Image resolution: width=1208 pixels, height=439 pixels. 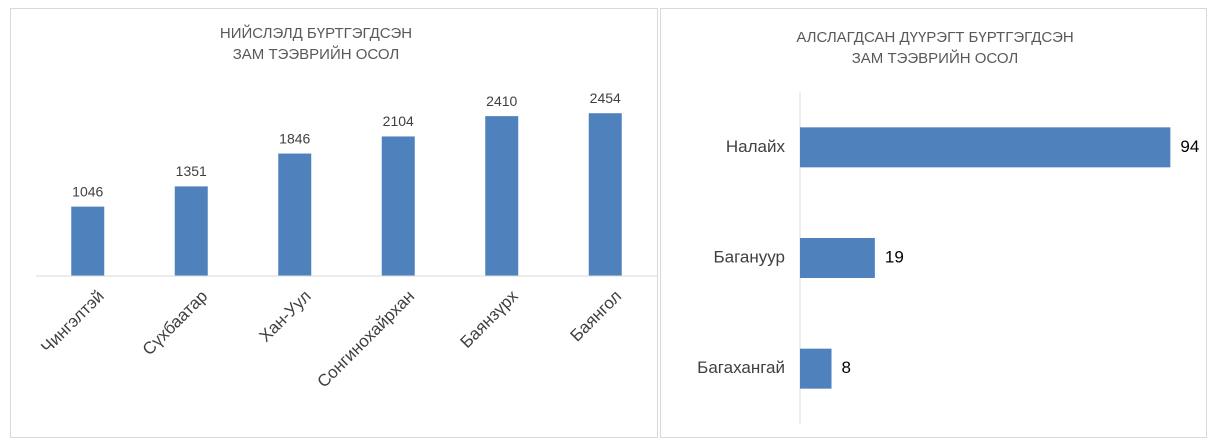 I want to click on value-label: 1046, so click(x=87, y=191).